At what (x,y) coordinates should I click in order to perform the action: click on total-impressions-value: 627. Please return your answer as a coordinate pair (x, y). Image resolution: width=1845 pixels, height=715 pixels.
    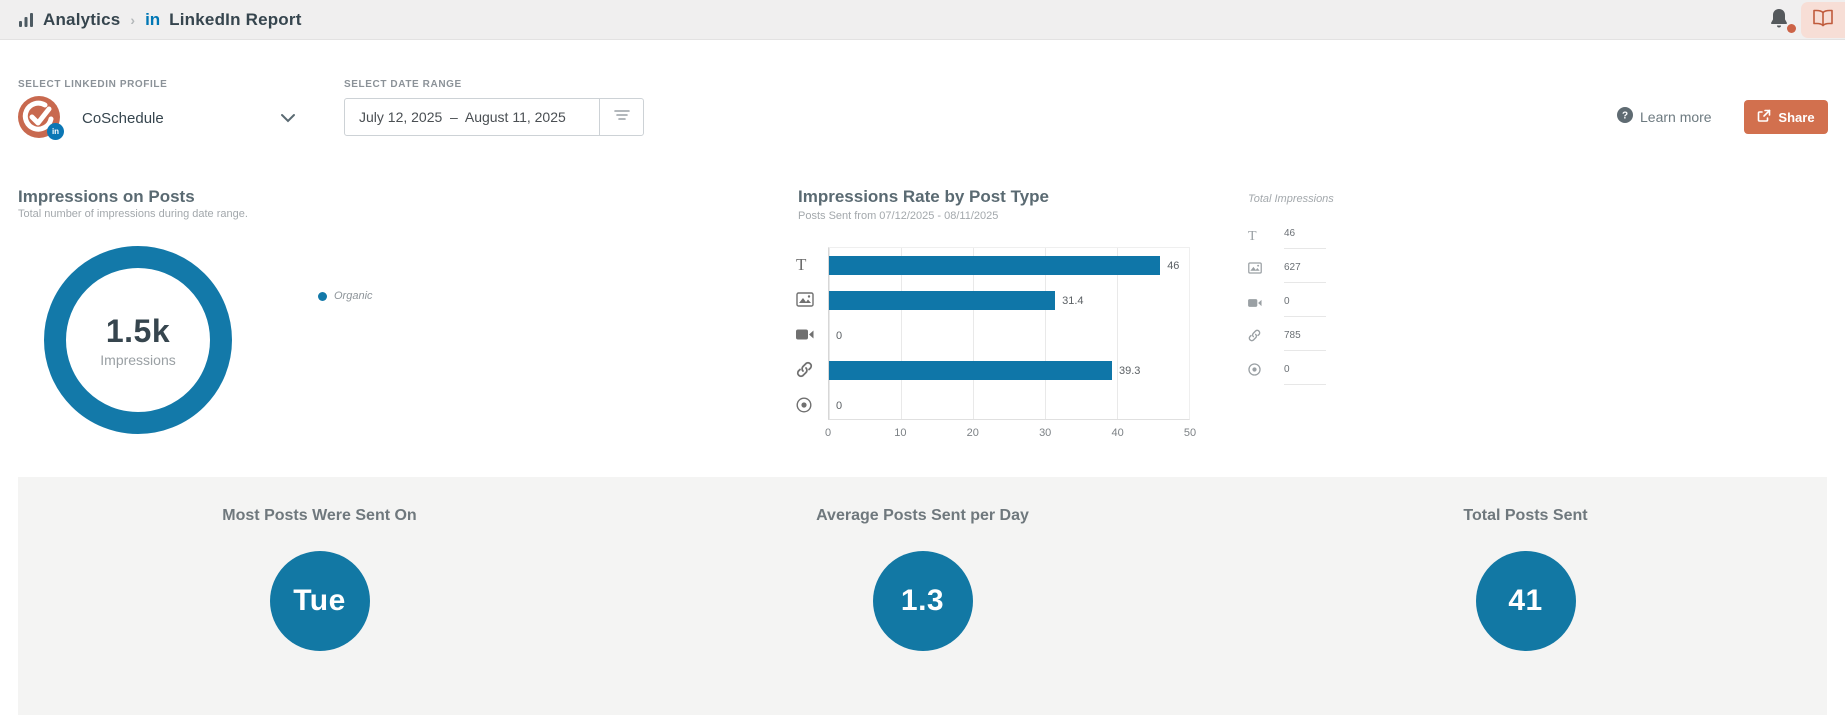
    Looking at the image, I should click on (1292, 267).